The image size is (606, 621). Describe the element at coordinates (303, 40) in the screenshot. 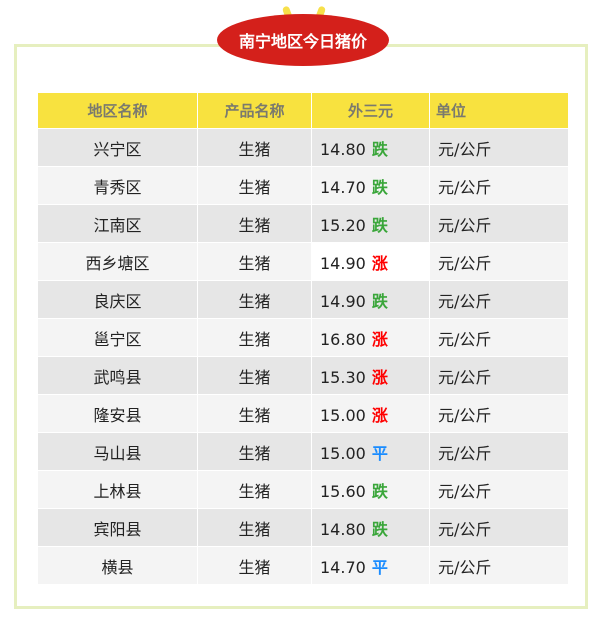

I see `page-title: 南宁地区今日猪价` at that location.